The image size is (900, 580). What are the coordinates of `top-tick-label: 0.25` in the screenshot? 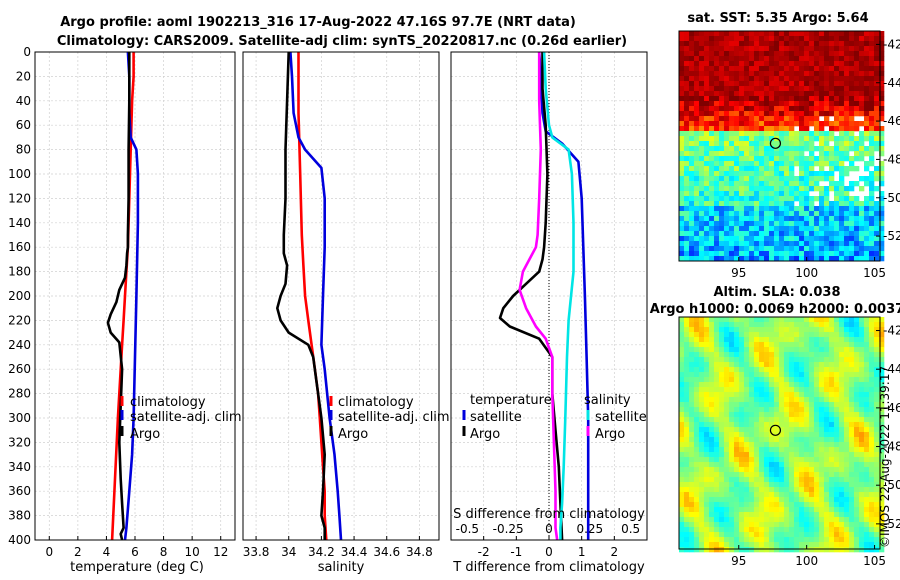 It's located at (589, 529).